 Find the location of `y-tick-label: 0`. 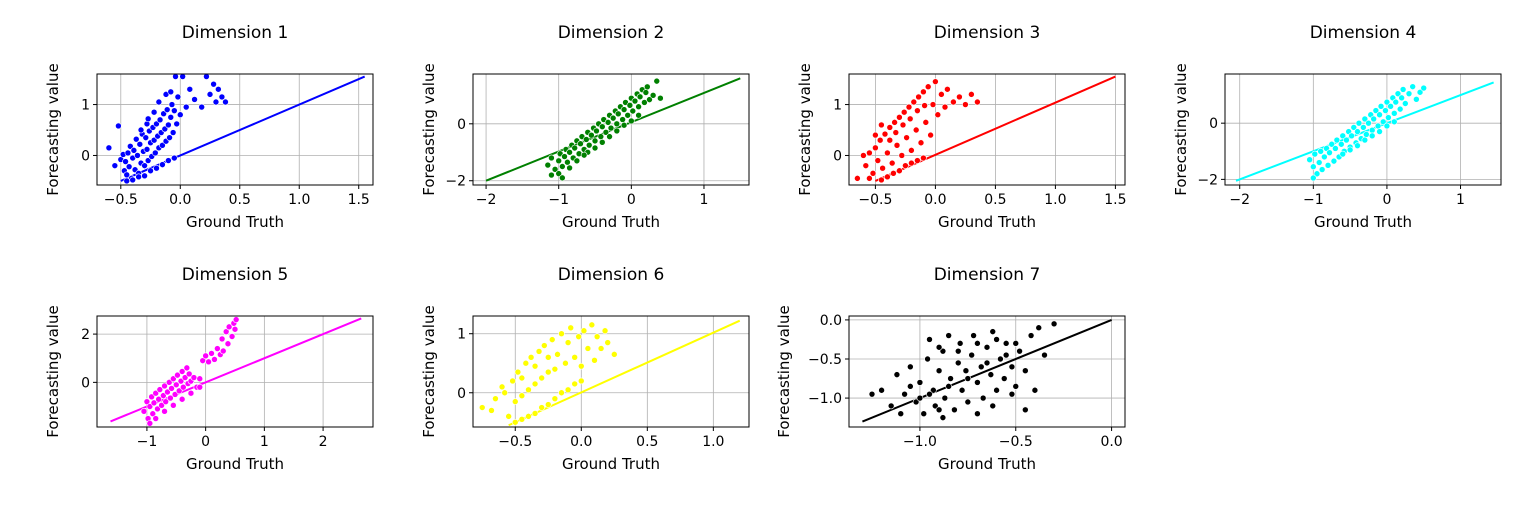

y-tick-label: 0 is located at coordinates (1213, 124).